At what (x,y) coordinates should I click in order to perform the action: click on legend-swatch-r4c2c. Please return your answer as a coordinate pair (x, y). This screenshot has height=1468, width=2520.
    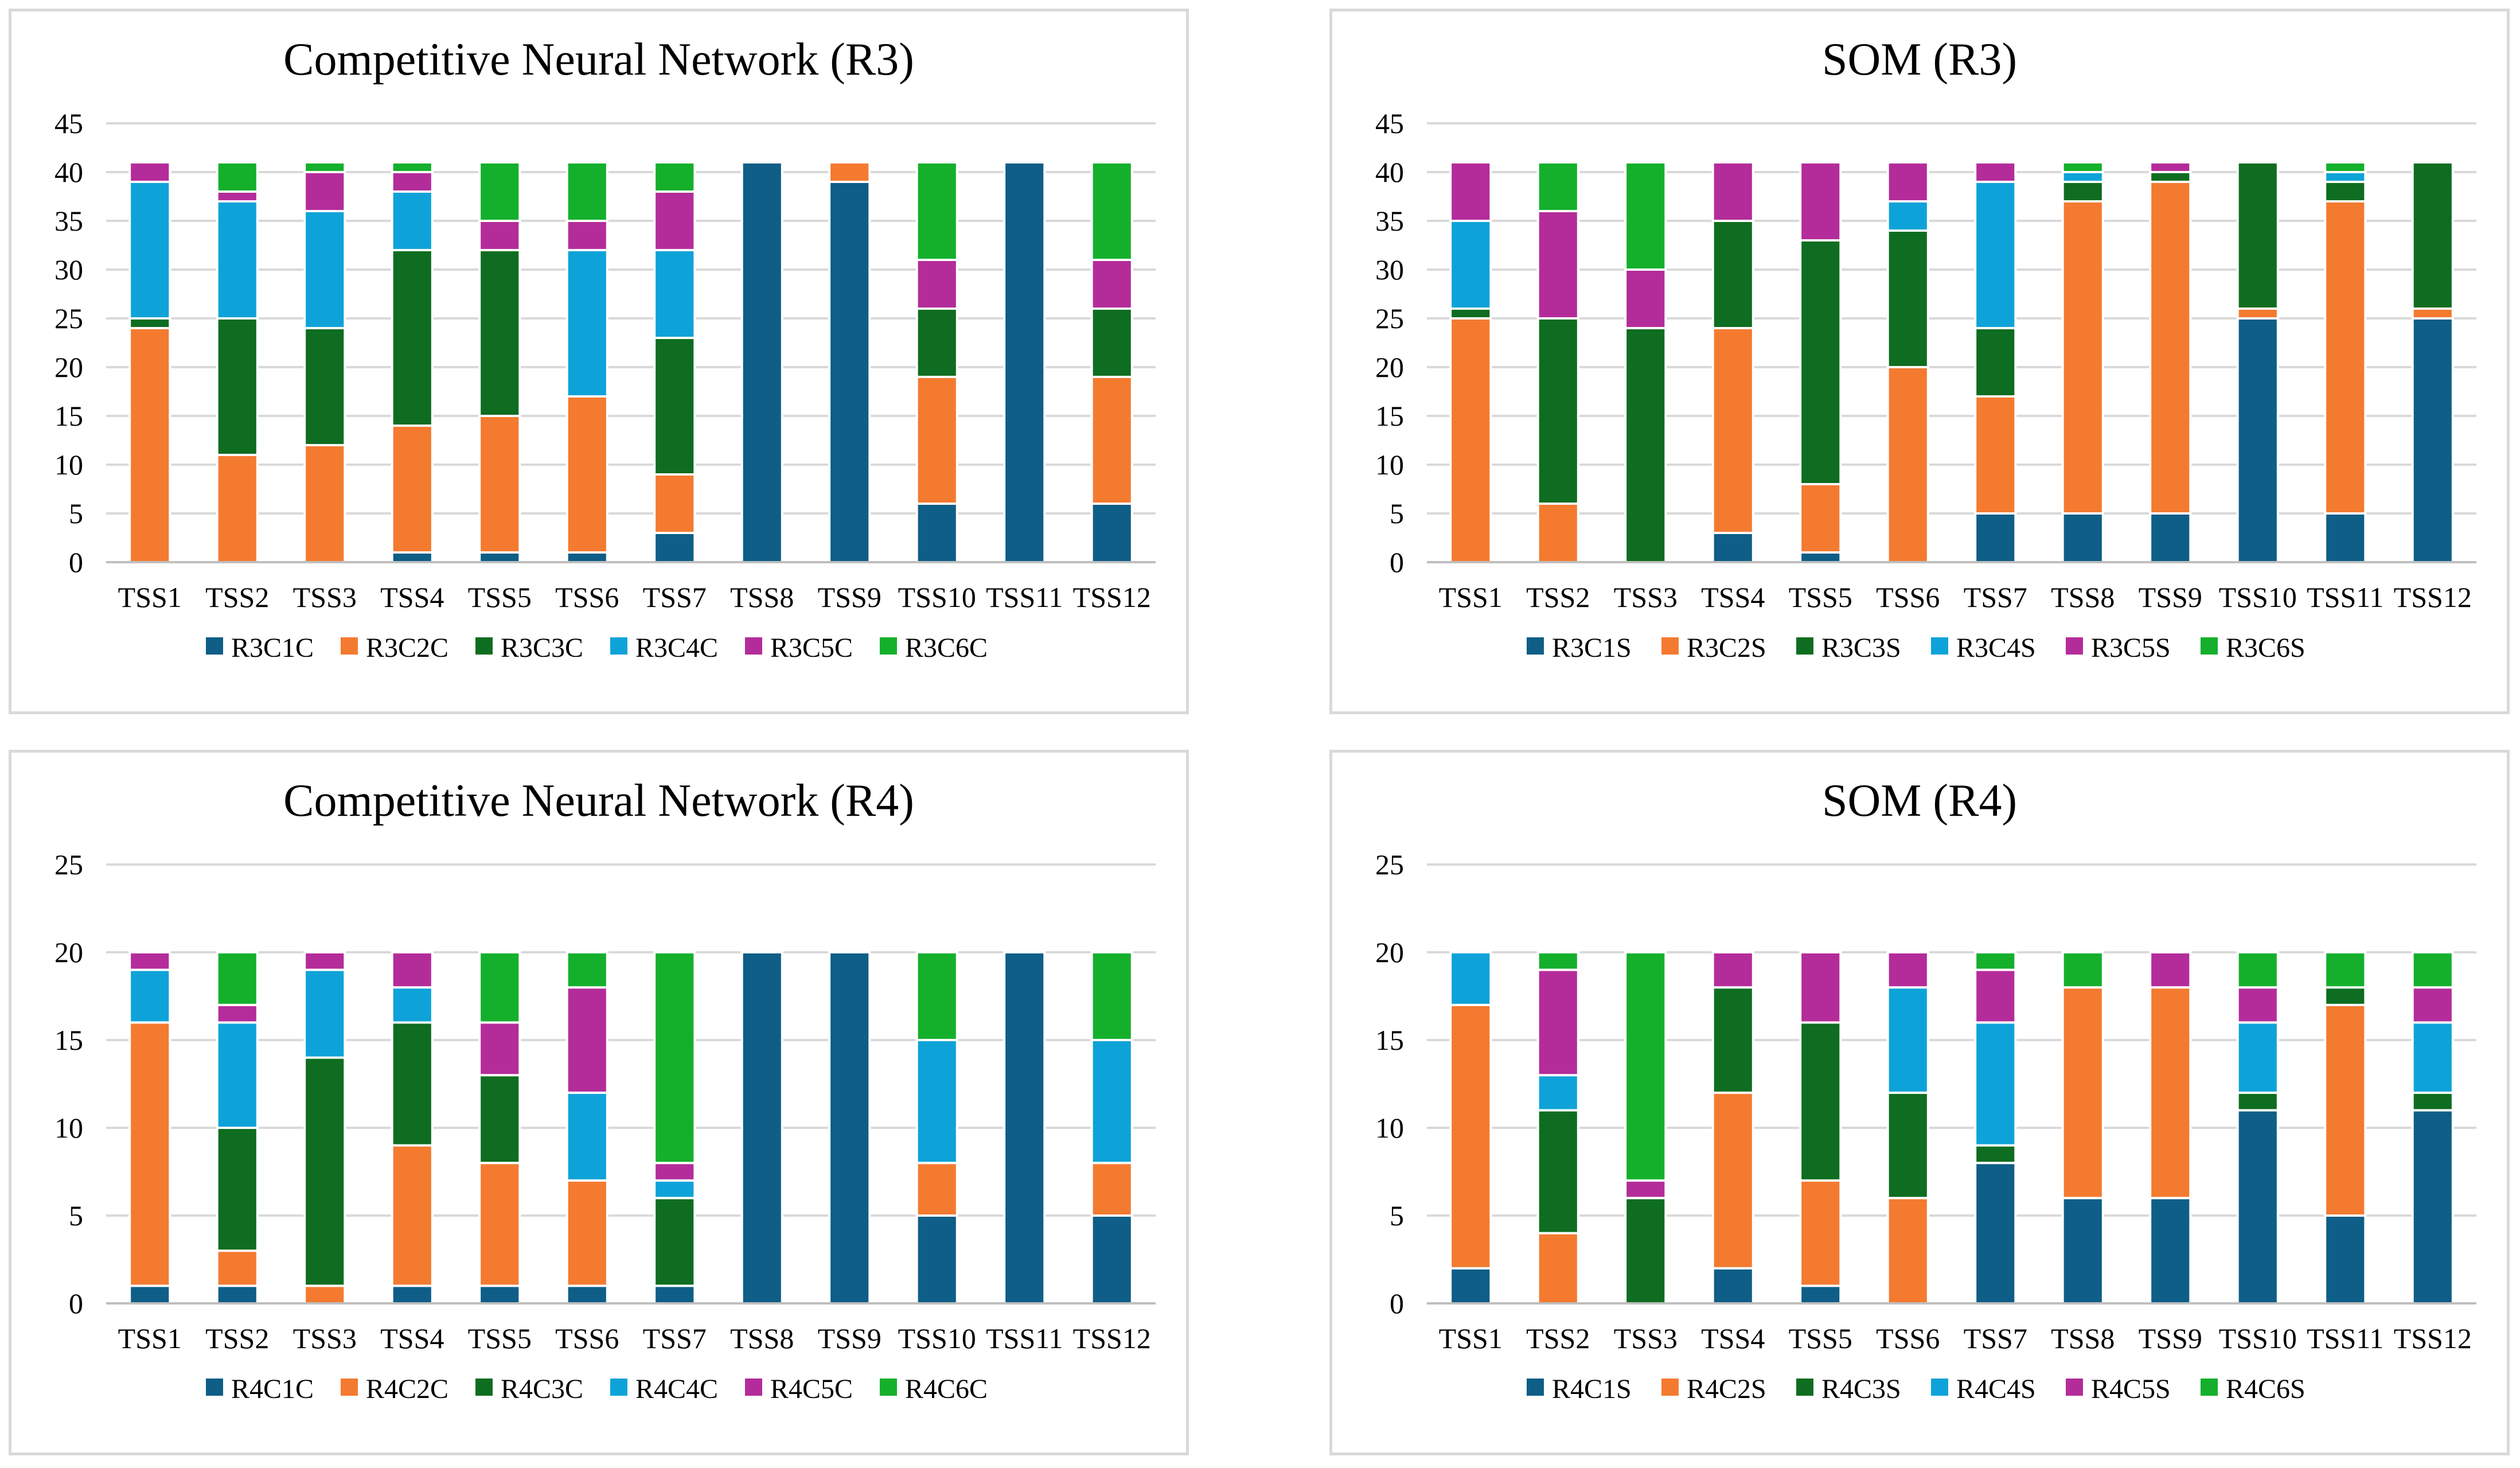
    Looking at the image, I should click on (349, 1388).